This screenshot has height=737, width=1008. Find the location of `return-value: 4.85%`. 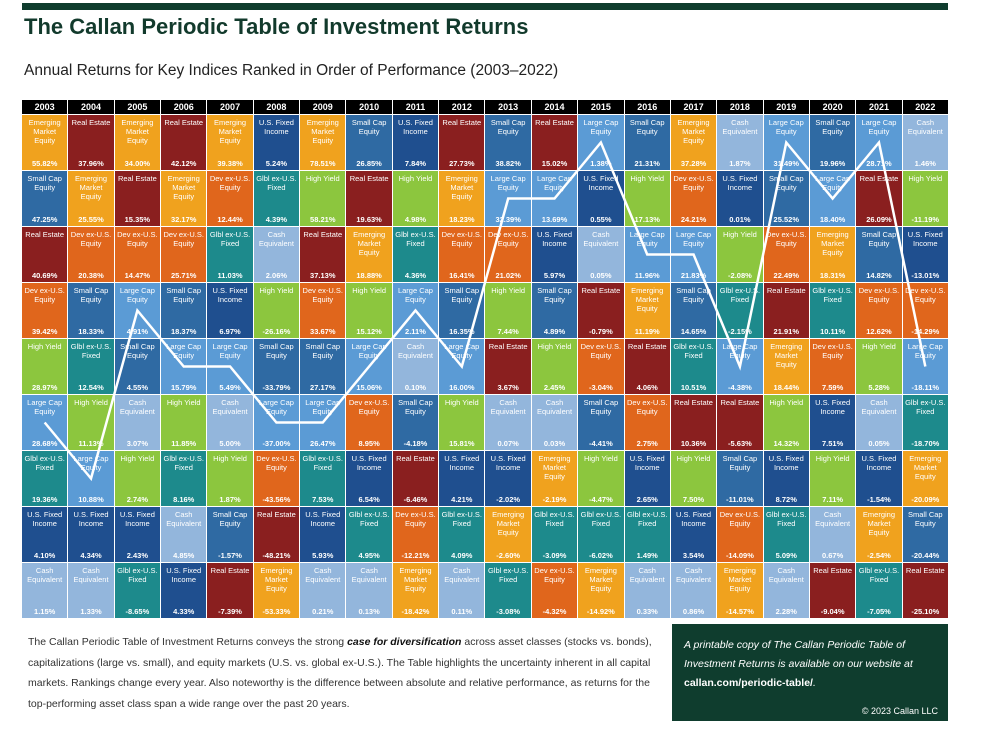

return-value: 4.85% is located at coordinates (184, 555).